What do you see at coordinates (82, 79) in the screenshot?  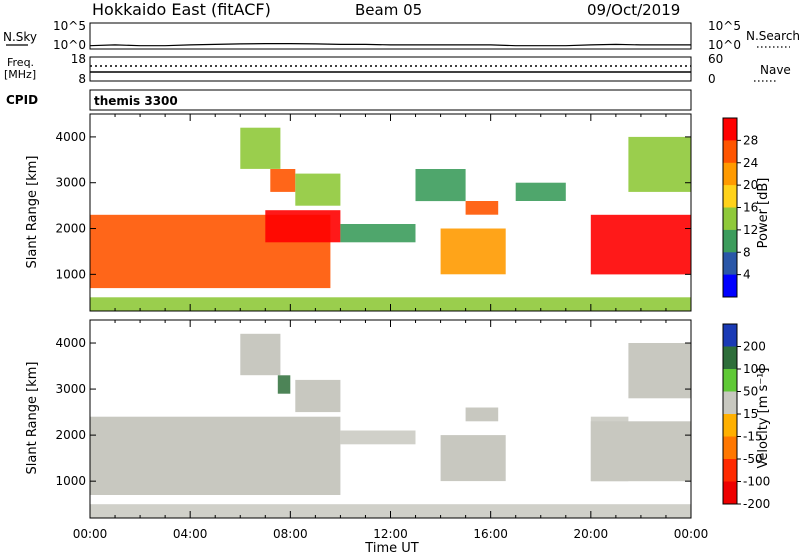 I see `freq-left-tick-bottom: 8` at bounding box center [82, 79].